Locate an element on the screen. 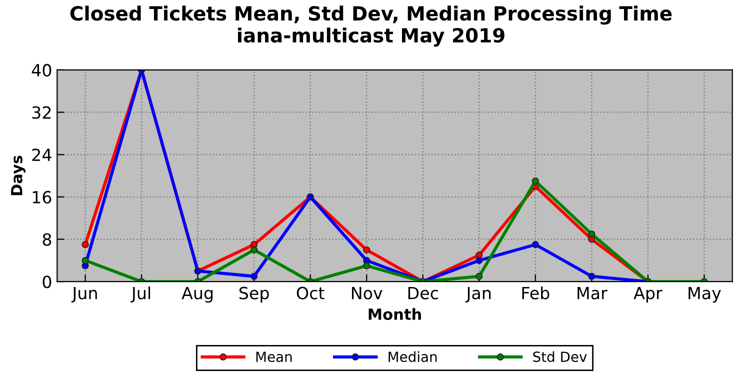 The image size is (742, 378). y-tick-label: 40 is located at coordinates (42, 70).